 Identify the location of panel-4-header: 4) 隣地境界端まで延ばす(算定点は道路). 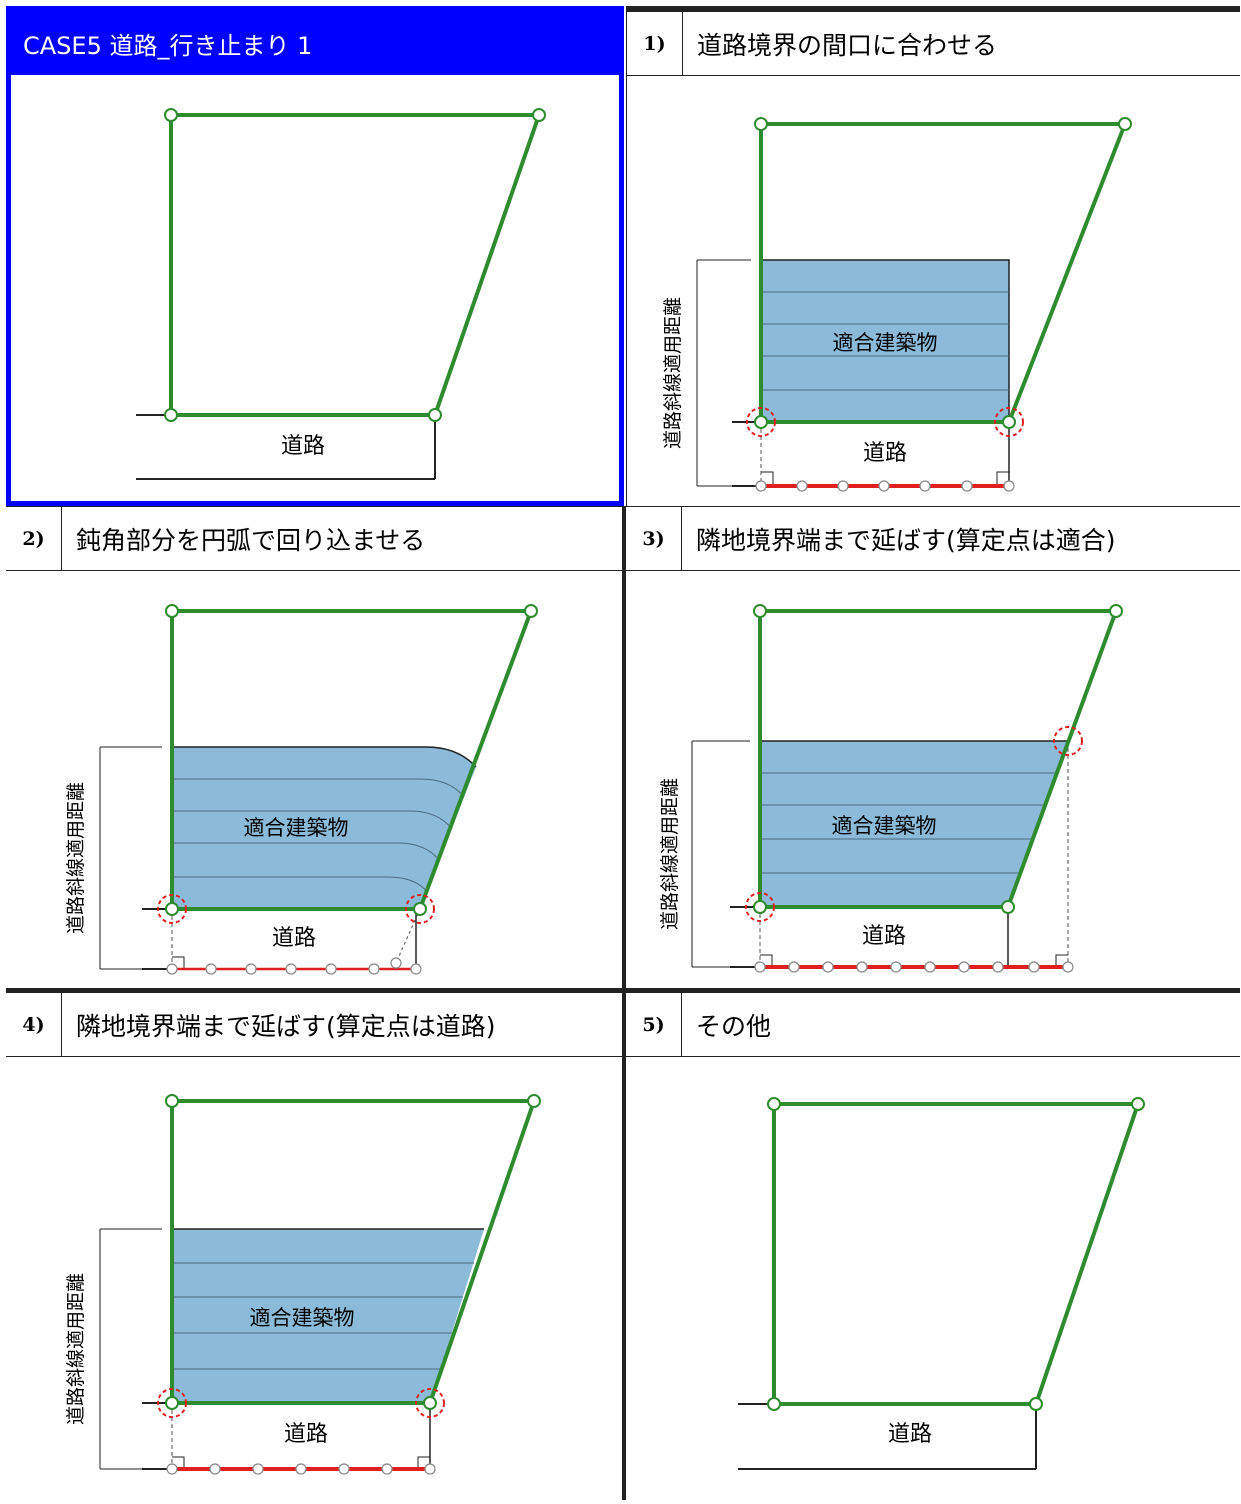
(314, 1025).